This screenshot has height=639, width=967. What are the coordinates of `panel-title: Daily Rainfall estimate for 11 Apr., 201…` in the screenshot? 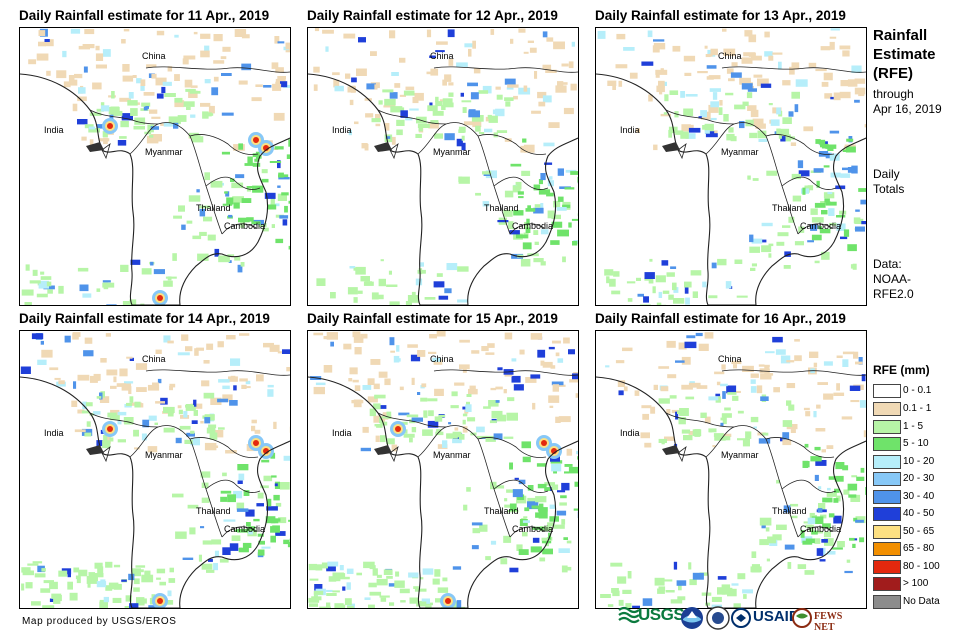 It's located at (144, 15).